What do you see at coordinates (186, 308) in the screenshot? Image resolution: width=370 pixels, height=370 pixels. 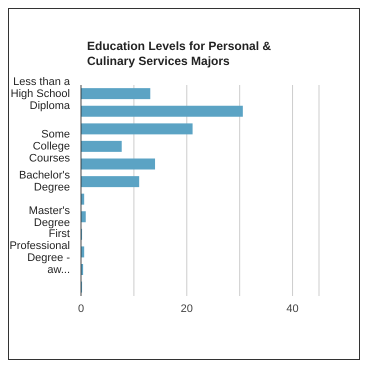 I see `x-tick-label: 20` at bounding box center [186, 308].